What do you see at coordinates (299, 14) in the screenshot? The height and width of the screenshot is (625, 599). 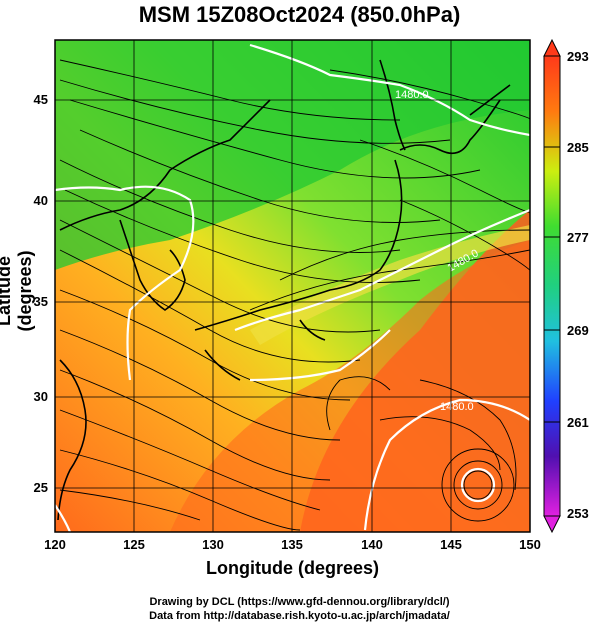 I see `chart-title: MSM 15Z08Oct2024 (850.0hPa)` at bounding box center [299, 14].